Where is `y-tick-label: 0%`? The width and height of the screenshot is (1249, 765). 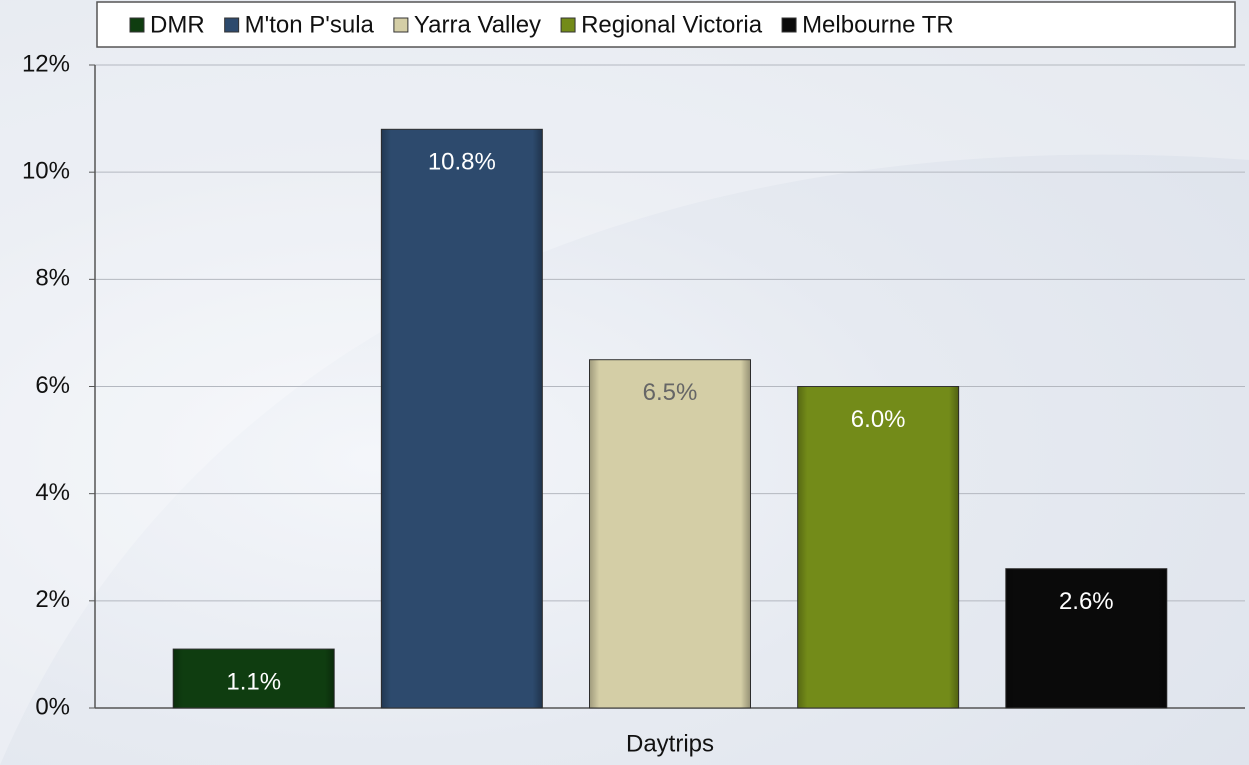 y-tick-label: 0% is located at coordinates (52, 706).